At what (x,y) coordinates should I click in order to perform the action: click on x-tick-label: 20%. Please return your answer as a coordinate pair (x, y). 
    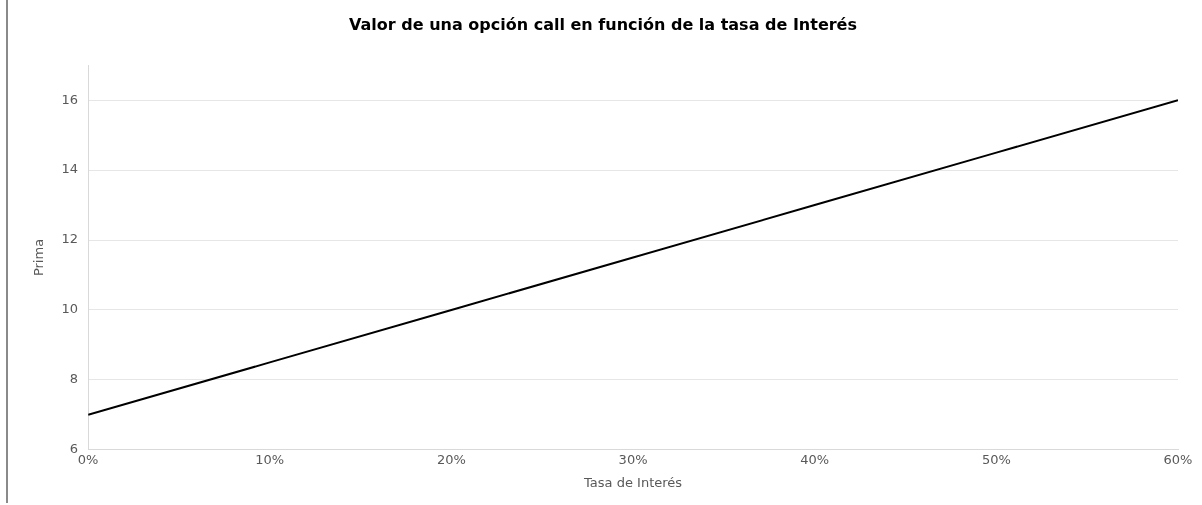
    Looking at the image, I should click on (451, 459).